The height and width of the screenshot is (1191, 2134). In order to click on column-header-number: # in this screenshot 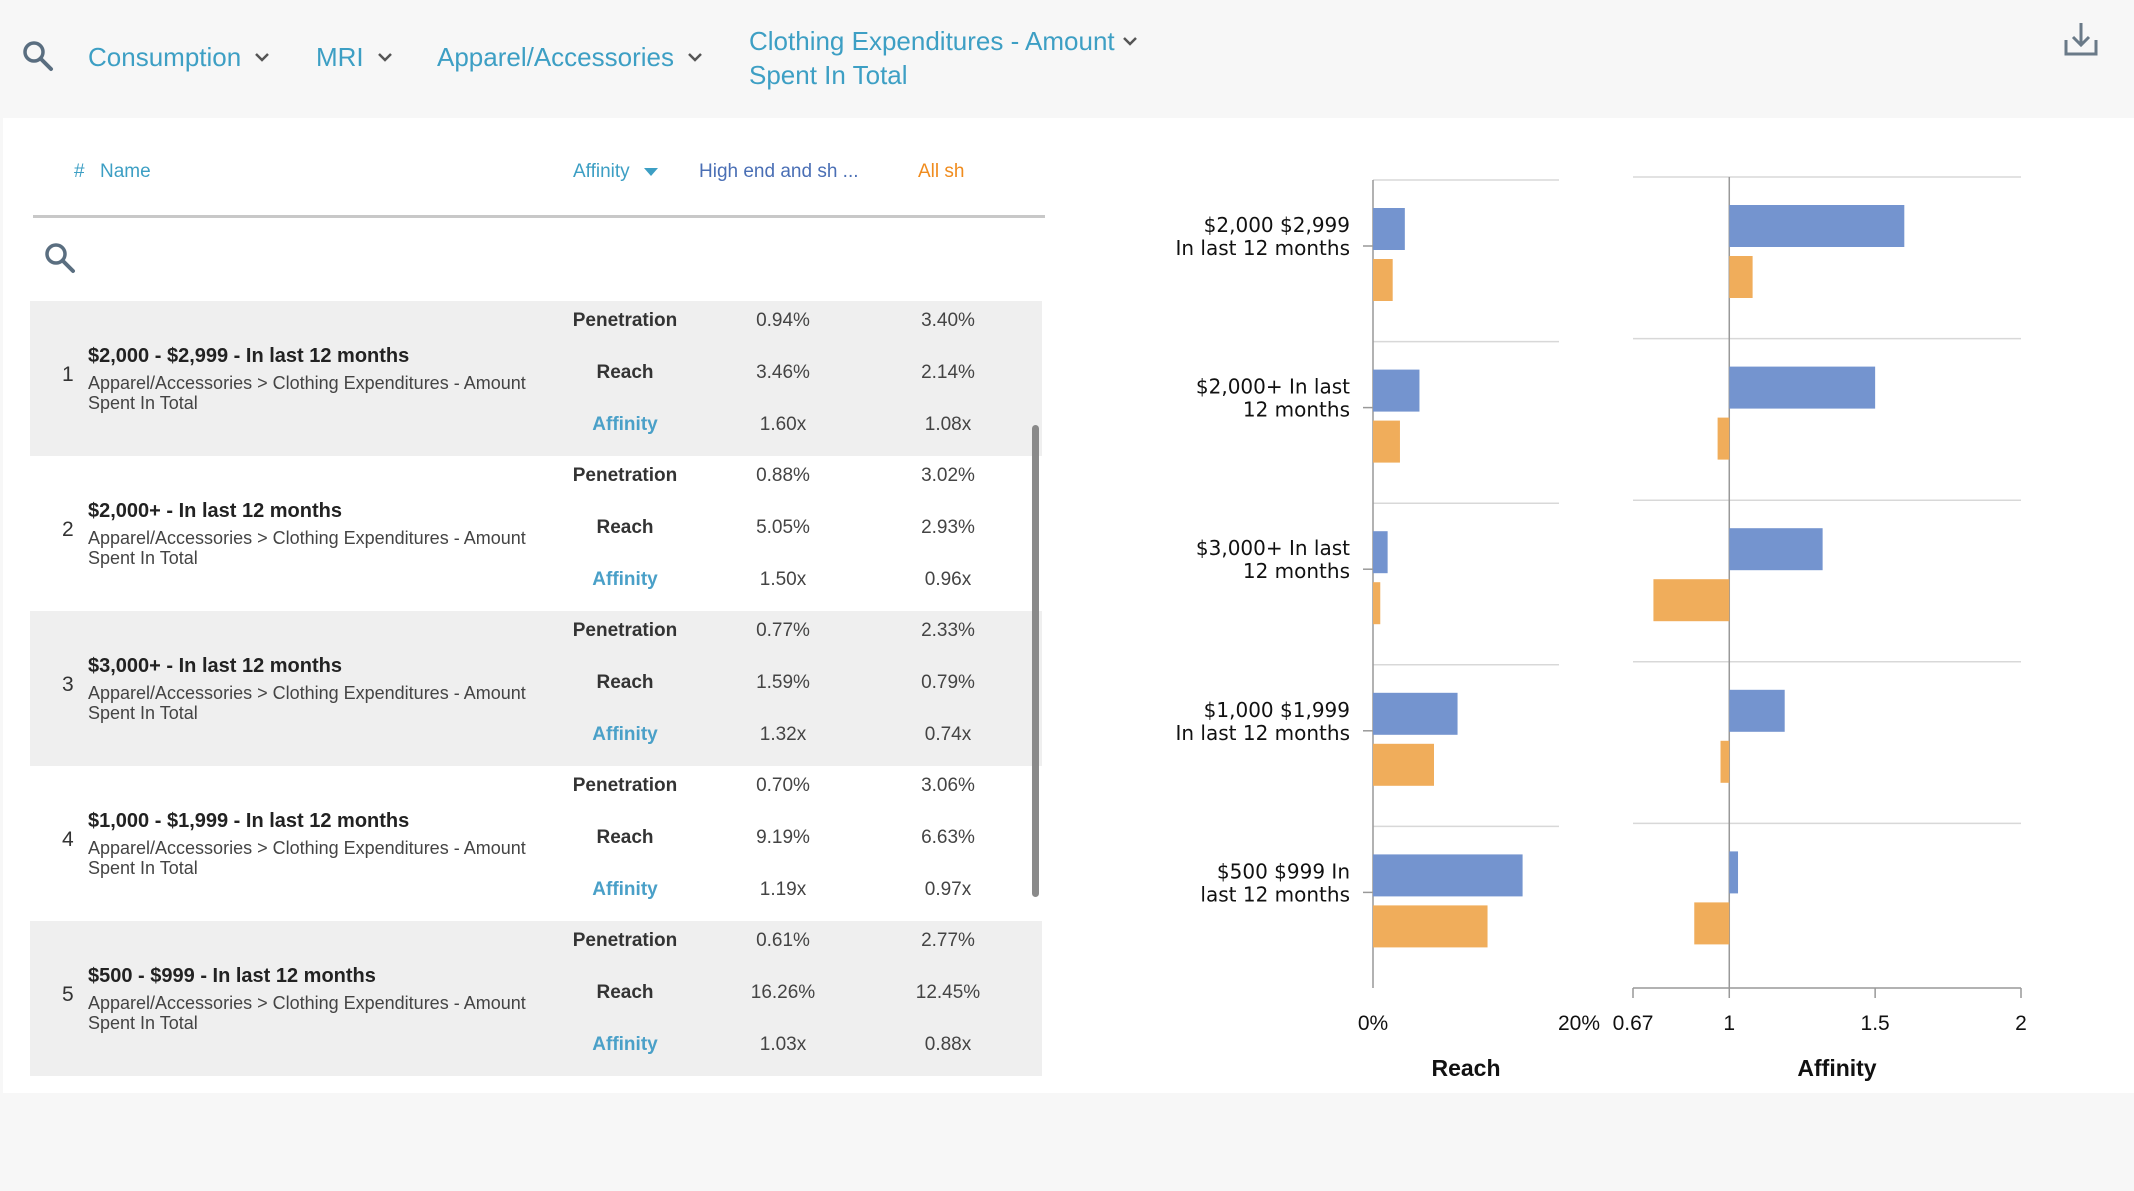, I will do `click(79, 171)`.